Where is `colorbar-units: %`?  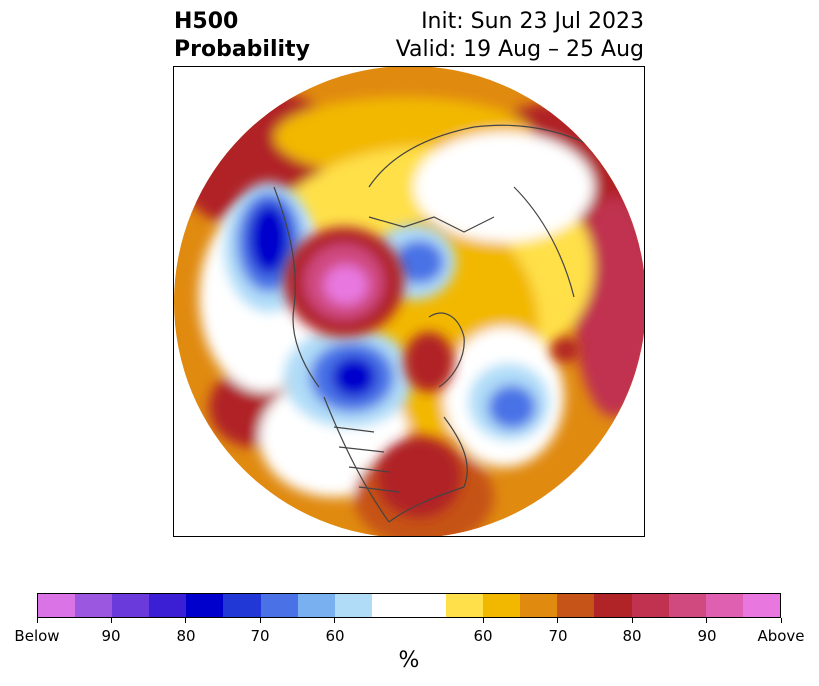
colorbar-units: % is located at coordinates (409, 660).